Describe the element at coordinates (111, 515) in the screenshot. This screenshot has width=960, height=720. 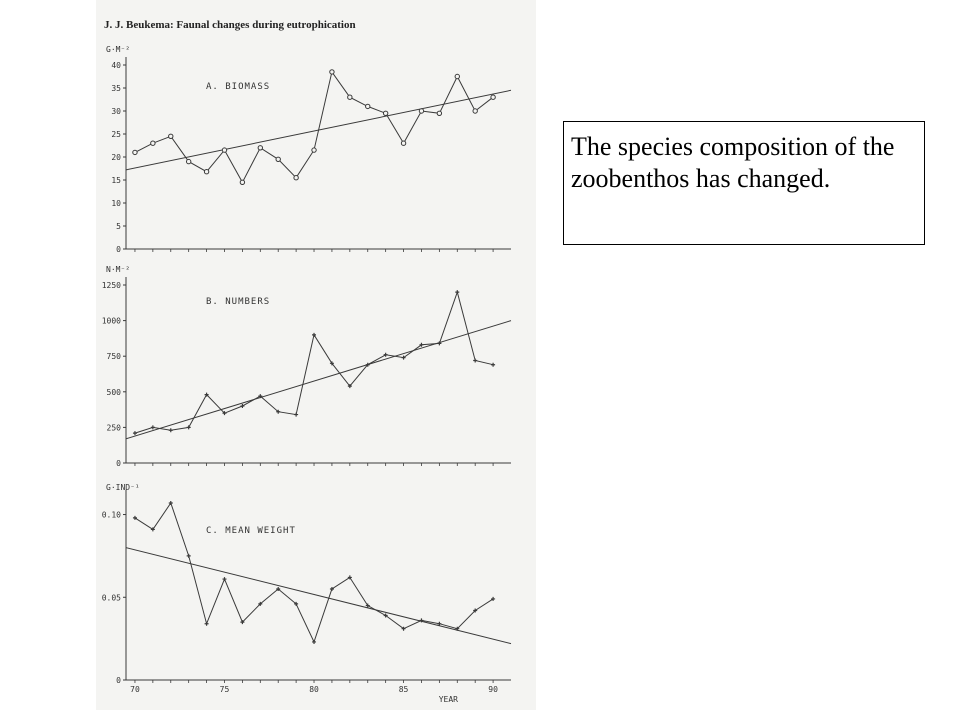
I see `y-tick-label: 0.10` at that location.